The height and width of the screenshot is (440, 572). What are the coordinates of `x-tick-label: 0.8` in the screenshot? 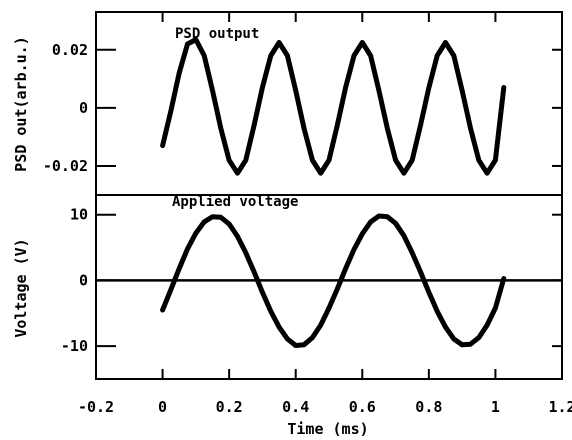 It's located at (428, 407).